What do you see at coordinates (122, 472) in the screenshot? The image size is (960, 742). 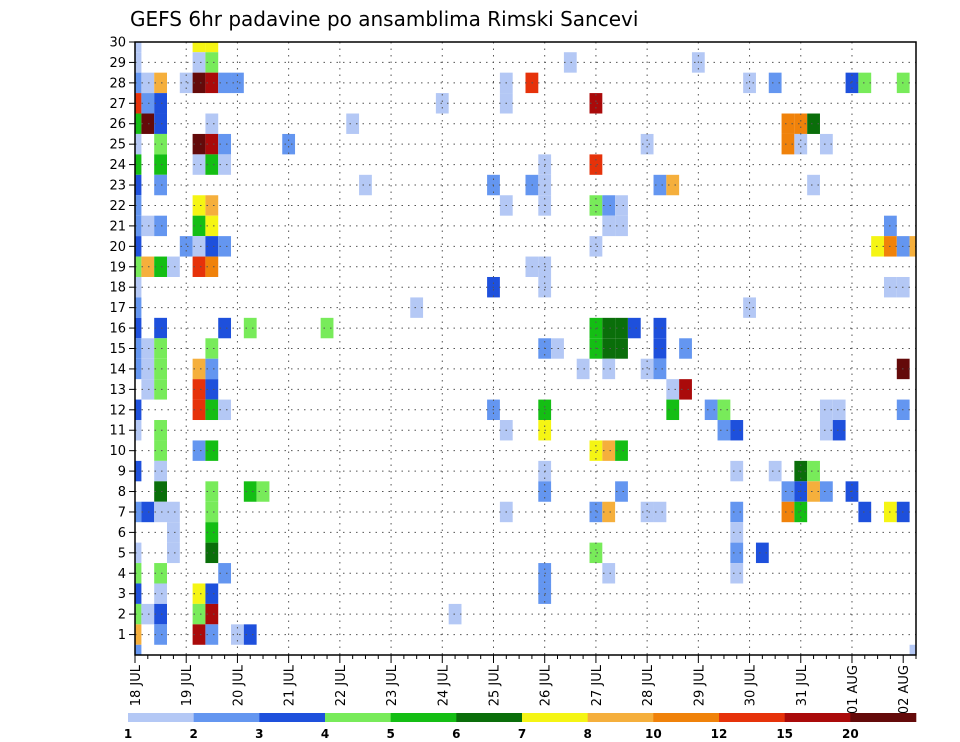 I see `y-tick-label: 9` at bounding box center [122, 472].